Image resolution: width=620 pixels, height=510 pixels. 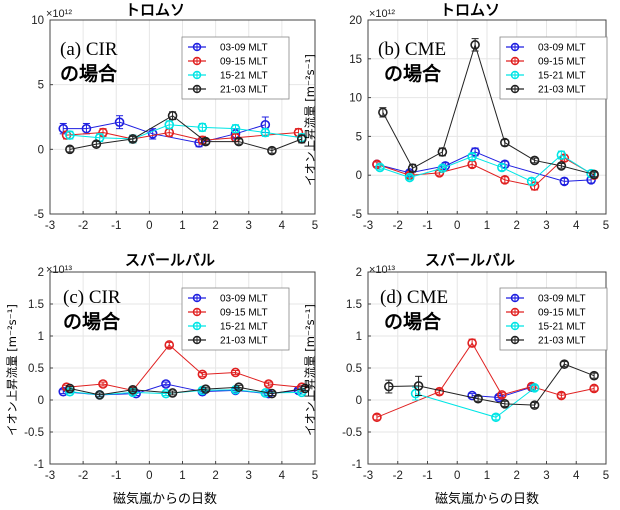 I want to click on y-tick-label: 15, so click(x=355, y=60).